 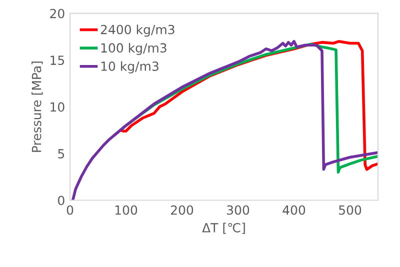 What do you see at coordinates (70, 210) in the screenshot?
I see `x-tick-label: 0` at bounding box center [70, 210].